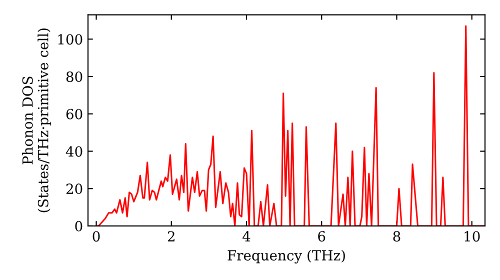  I want to click on y-tick-label: 60, so click(74, 114).